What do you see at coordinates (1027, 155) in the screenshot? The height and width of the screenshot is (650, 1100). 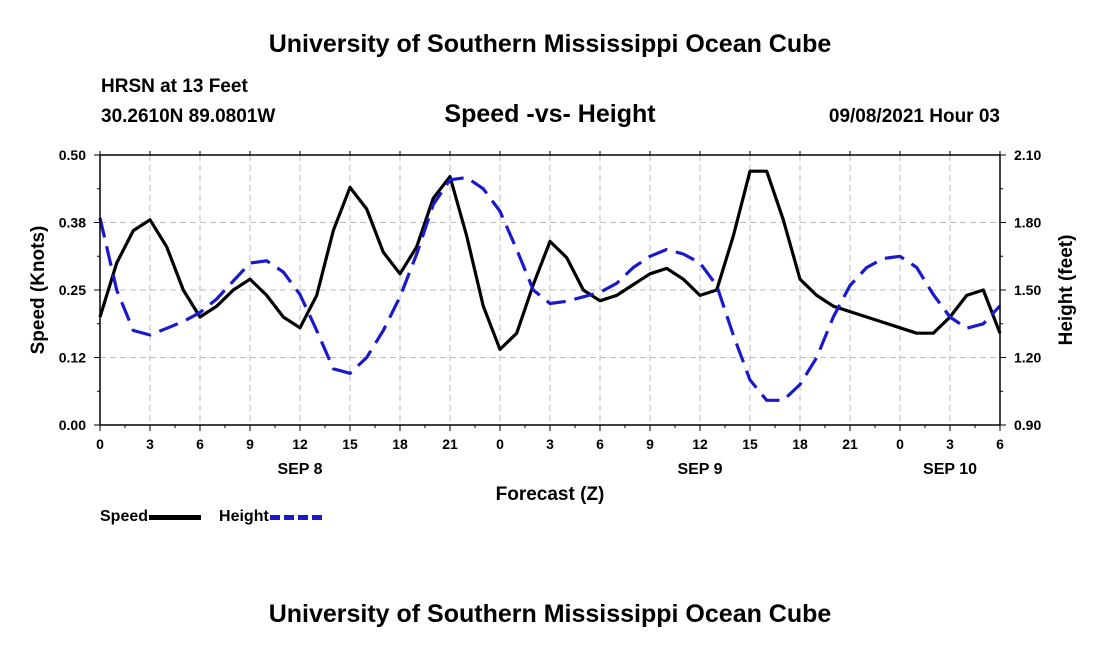 I see `y-right-tick-label: 2.10` at bounding box center [1027, 155].